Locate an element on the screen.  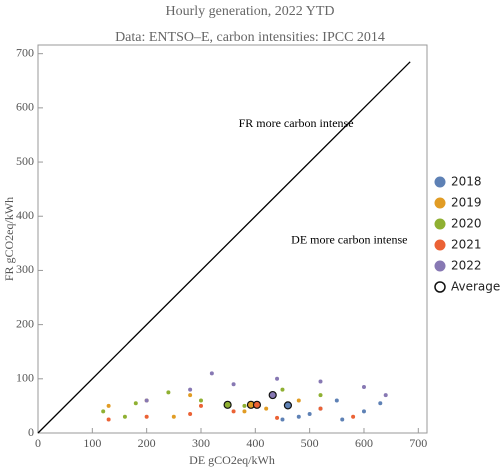
x-tick-label: 700 is located at coordinates (418, 443).